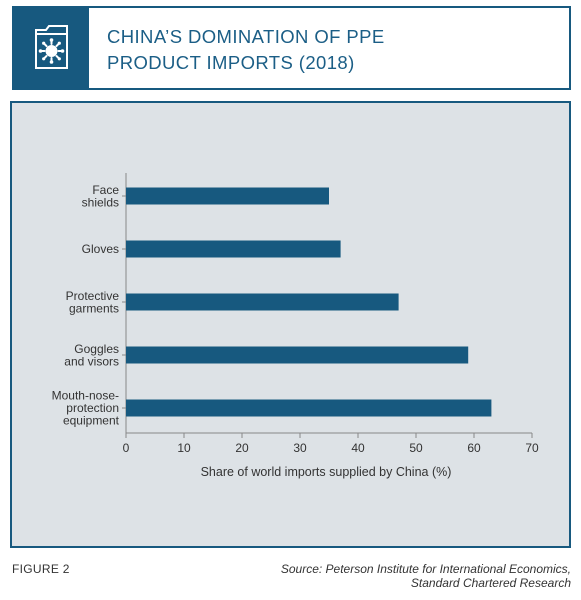 This screenshot has height=600, width=581. I want to click on x-tick-label: 70, so click(532, 448).